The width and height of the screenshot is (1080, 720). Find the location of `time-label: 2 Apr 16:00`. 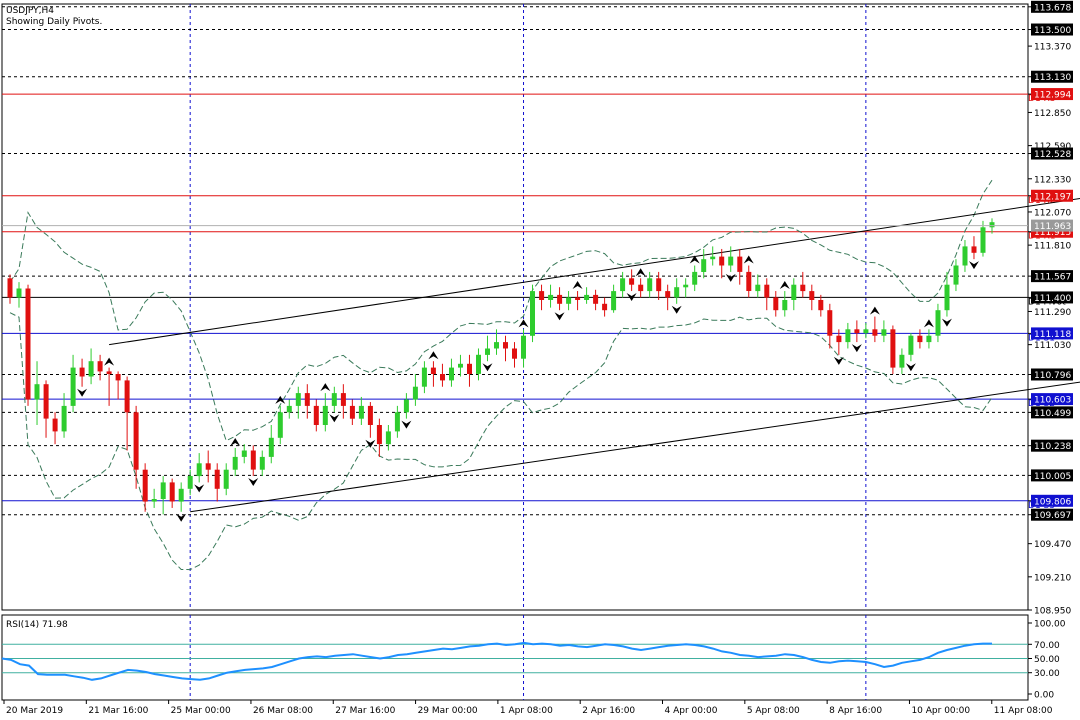

time-label: 2 Apr 16:00 is located at coordinates (608, 711).